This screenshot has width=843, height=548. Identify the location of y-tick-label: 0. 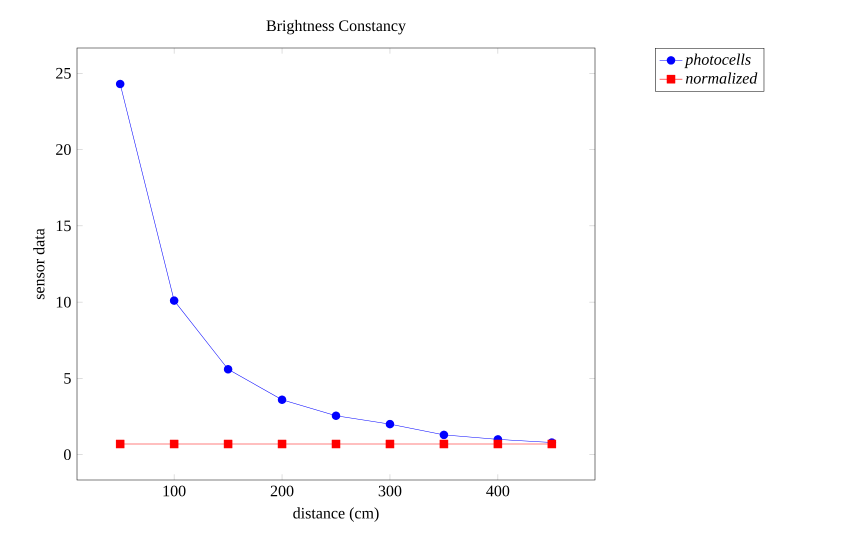
(67, 454).